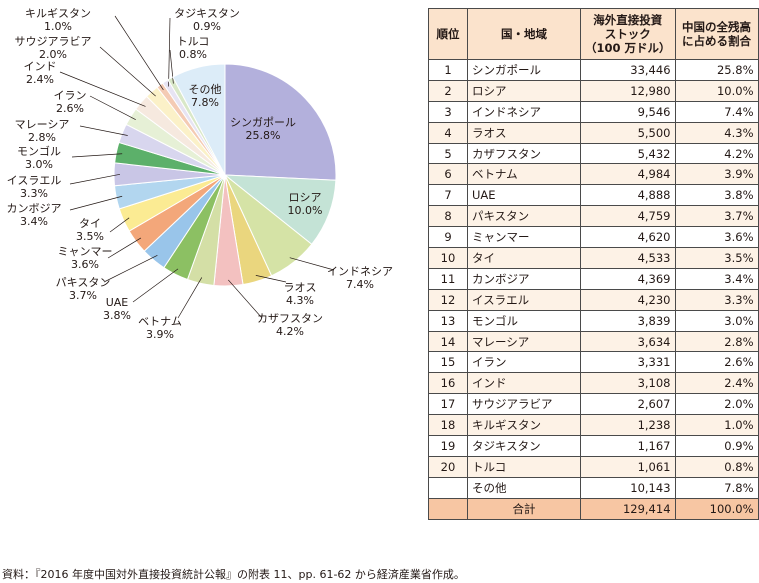 The height and width of the screenshot is (583, 759). I want to click on share-cell: 25.8%, so click(716, 70).